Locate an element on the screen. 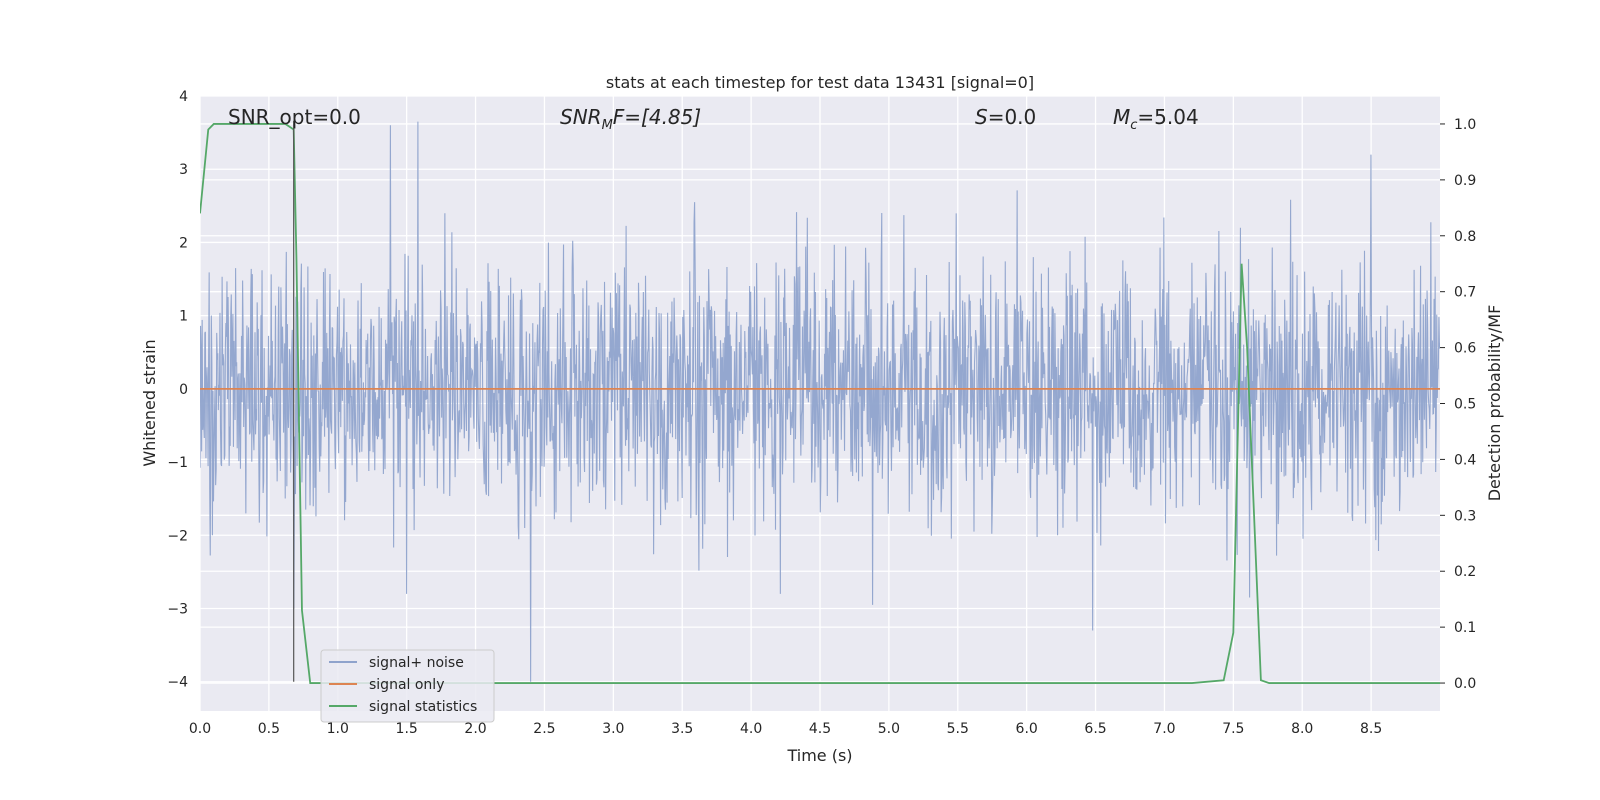 The width and height of the screenshot is (1600, 800). x-tick-label: 7.5 is located at coordinates (1233, 729).